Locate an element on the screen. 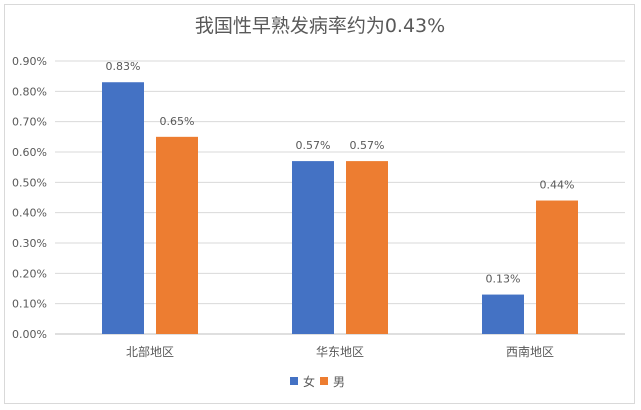  x-tick-label: 西南地区 is located at coordinates (530, 351).